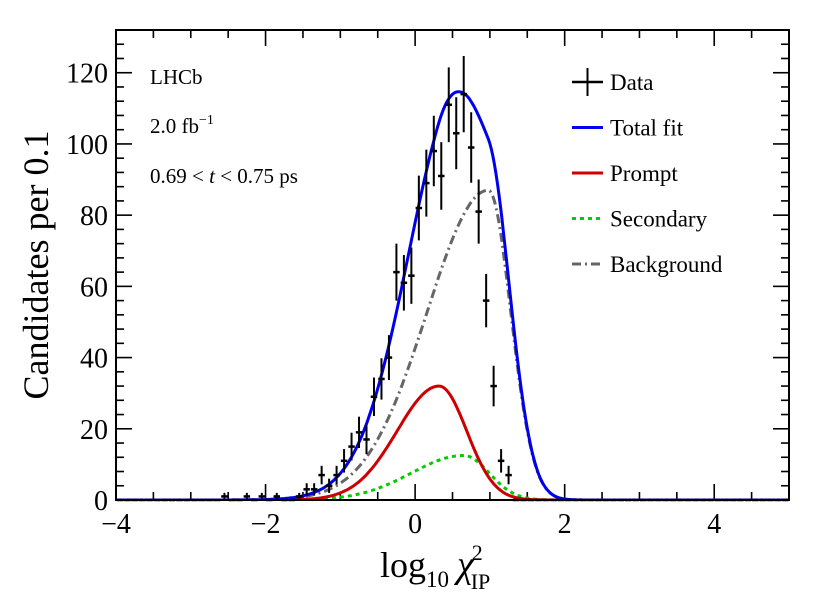  Describe the element at coordinates (647, 128) in the screenshot. I see `legend-label: Total fit` at that location.